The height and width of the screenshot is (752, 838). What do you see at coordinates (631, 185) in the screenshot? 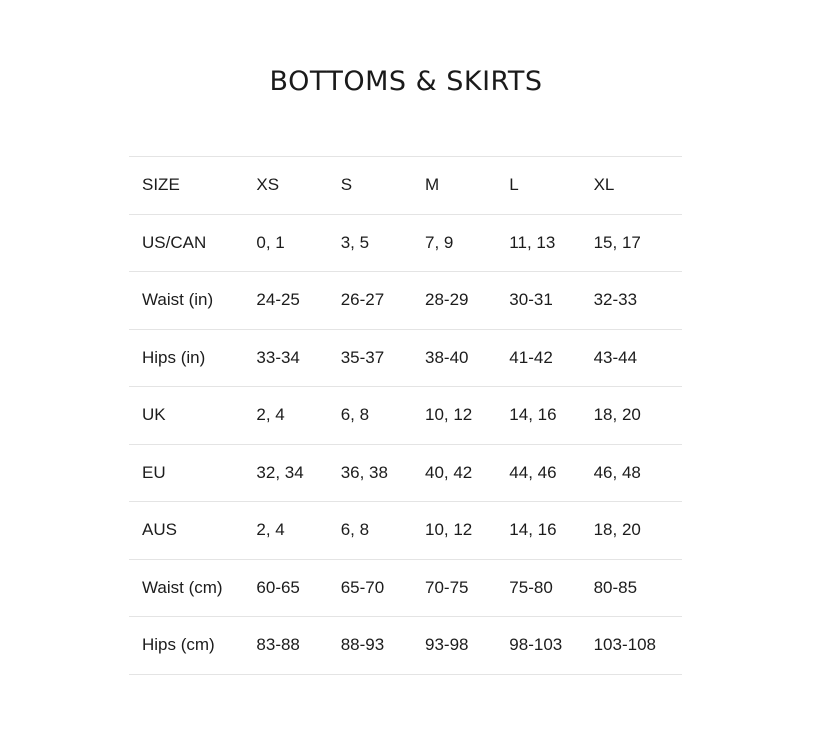
I see `table-cell: XL` at bounding box center [631, 185].